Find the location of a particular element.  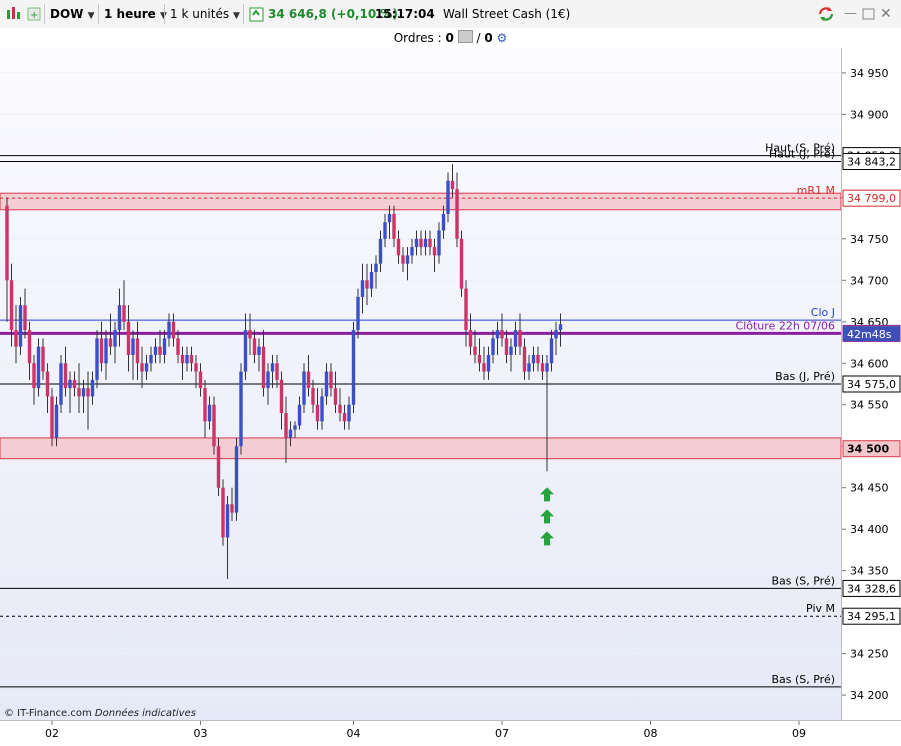

quote-time: 15:17:04 is located at coordinates (405, 14).